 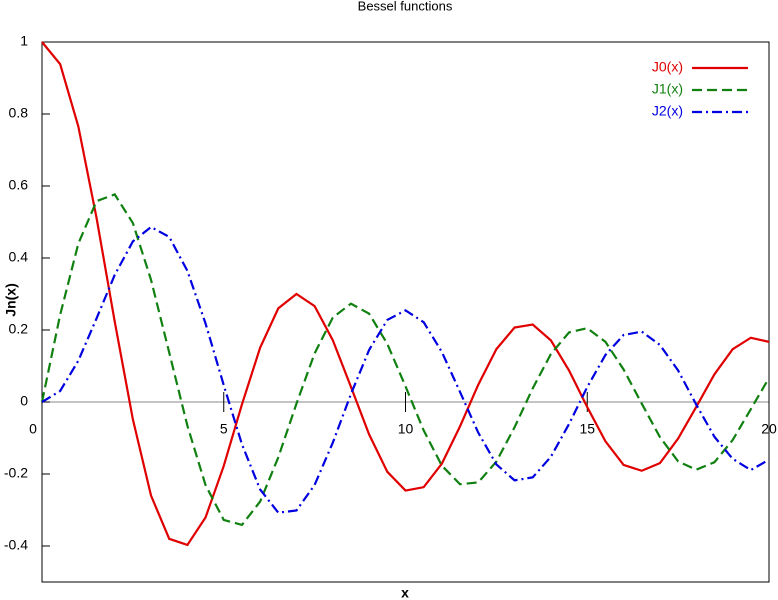 I want to click on y-axis-label: Jn(x), so click(x=11, y=299).